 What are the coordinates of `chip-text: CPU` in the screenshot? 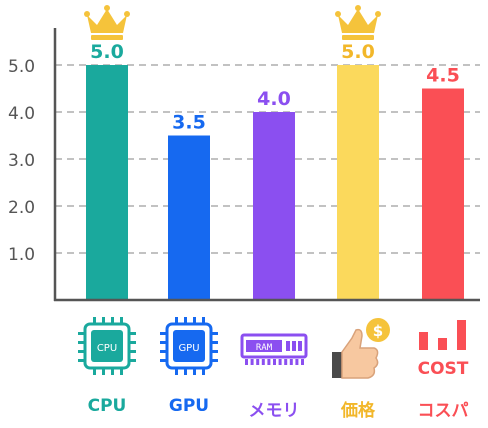 It's located at (107, 348).